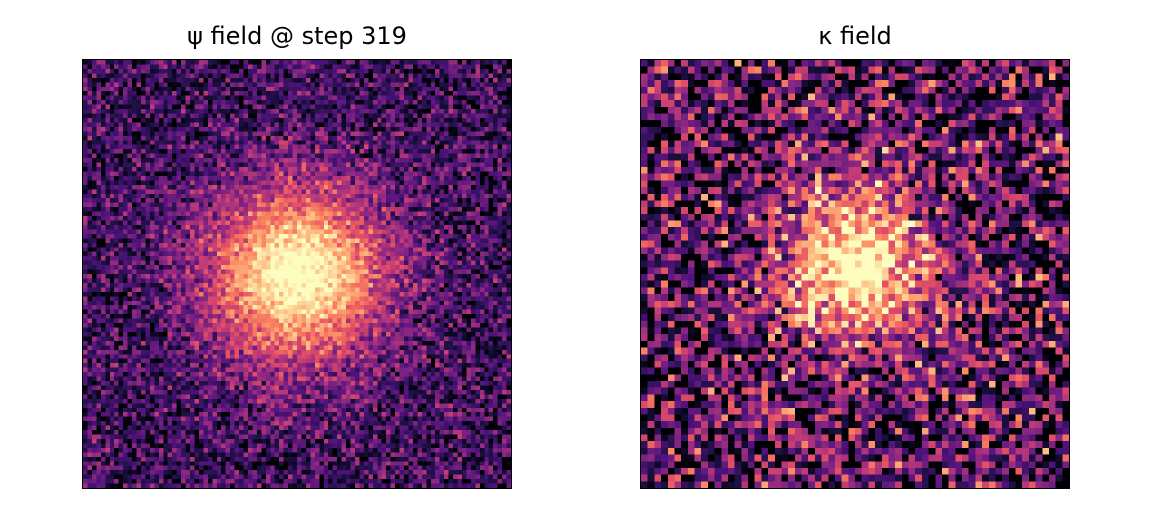 Image resolution: width=1152 pixels, height=512 pixels. I want to click on kappa-field-title: κ field, so click(855, 36).